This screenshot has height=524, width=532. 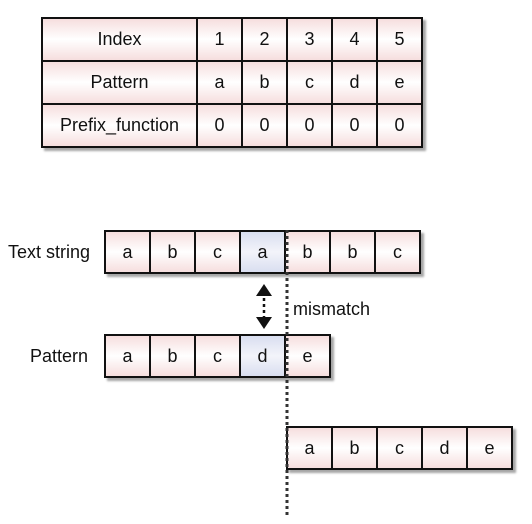 I want to click on pattern-cell: b, so click(x=264, y=82).